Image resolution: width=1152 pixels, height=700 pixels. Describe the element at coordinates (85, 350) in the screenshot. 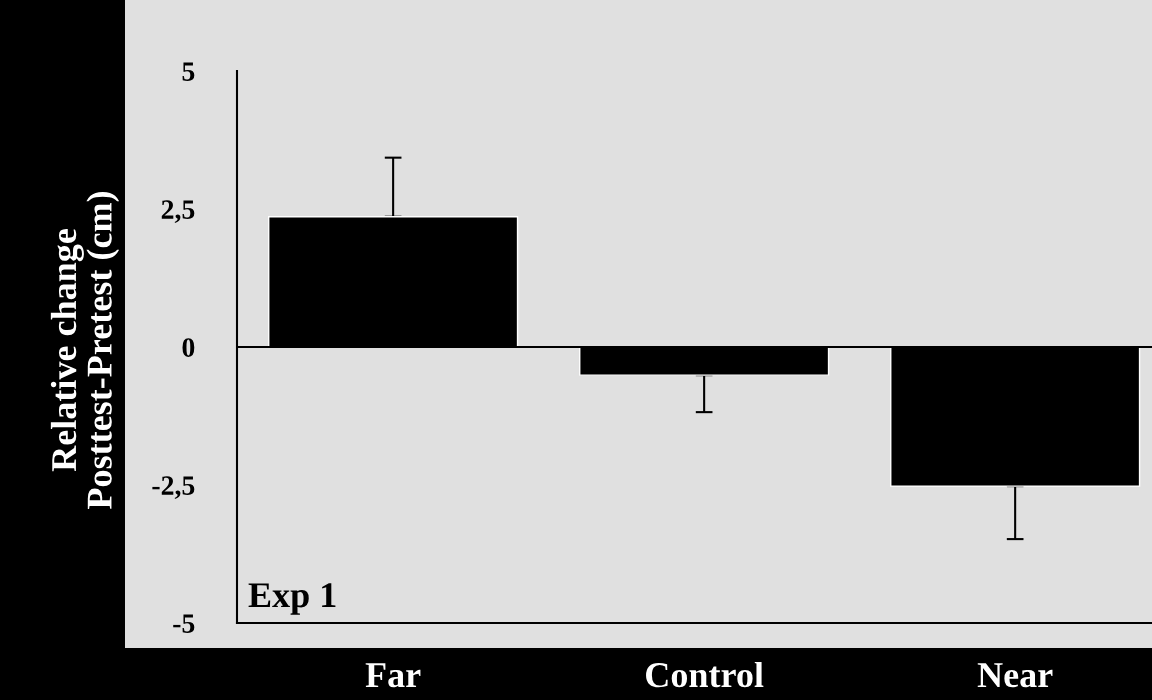

I see `y-axis-title: Relative change Posttest-Pretest (cm)` at that location.